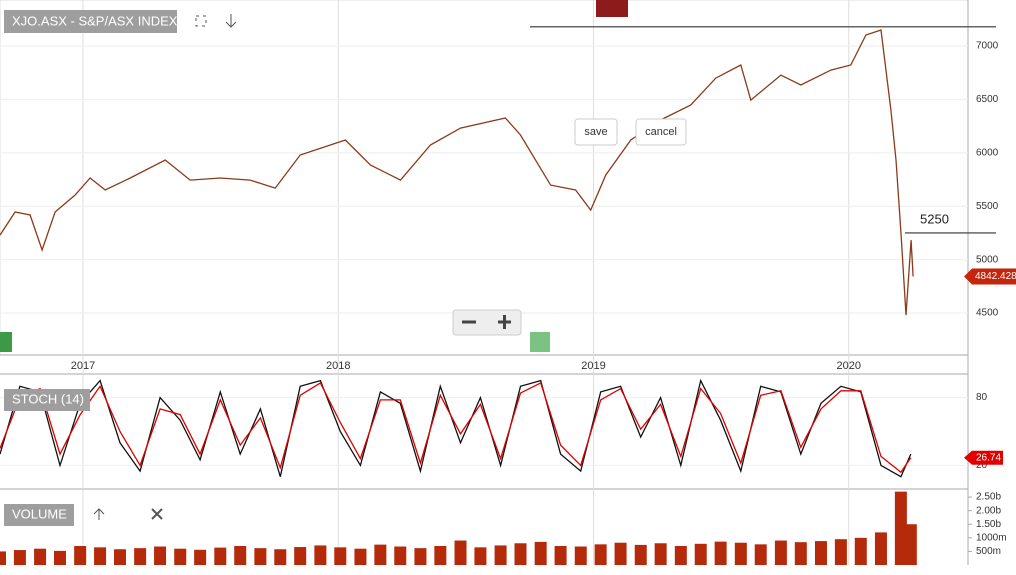 This screenshot has height=575, width=1016. What do you see at coordinates (987, 313) in the screenshot?
I see `y-tick-label: 4500` at bounding box center [987, 313].